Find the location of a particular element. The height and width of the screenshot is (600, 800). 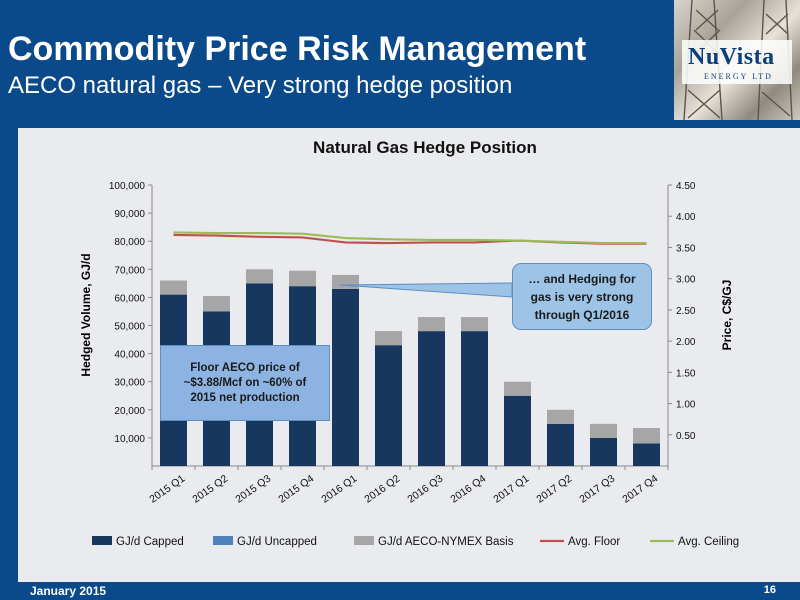

chart-title: Natural Gas Hedge Position is located at coordinates (425, 147).